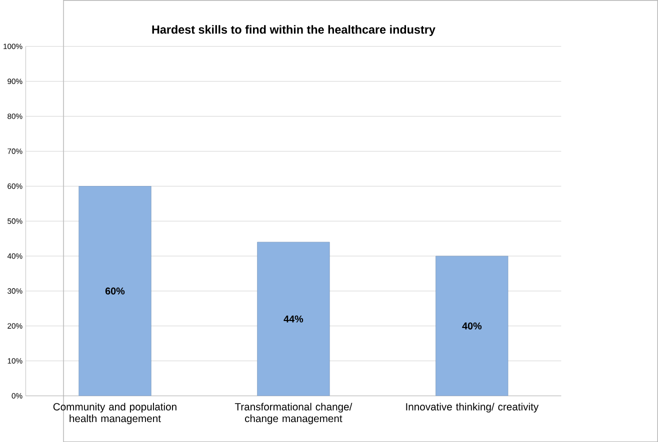 The height and width of the screenshot is (442, 658). What do you see at coordinates (294, 30) in the screenshot?
I see `chart-title: Hardest skills to find within the healthcare industry` at bounding box center [294, 30].